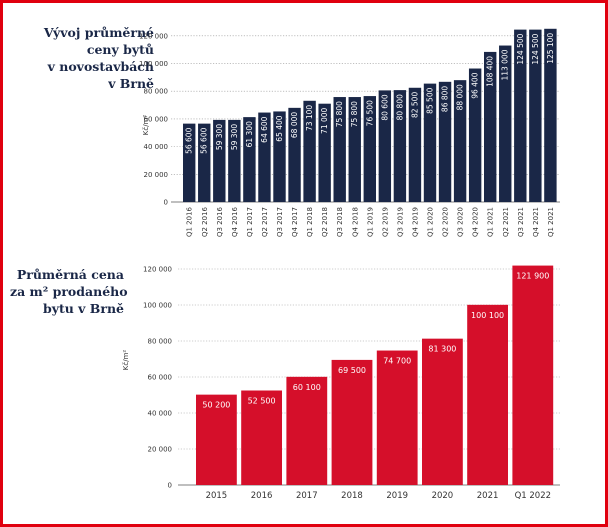 Image resolution: width=608 pixels, height=527 pixels. I want to click on chart1-ytick-label: 80 000, so click(156, 92).